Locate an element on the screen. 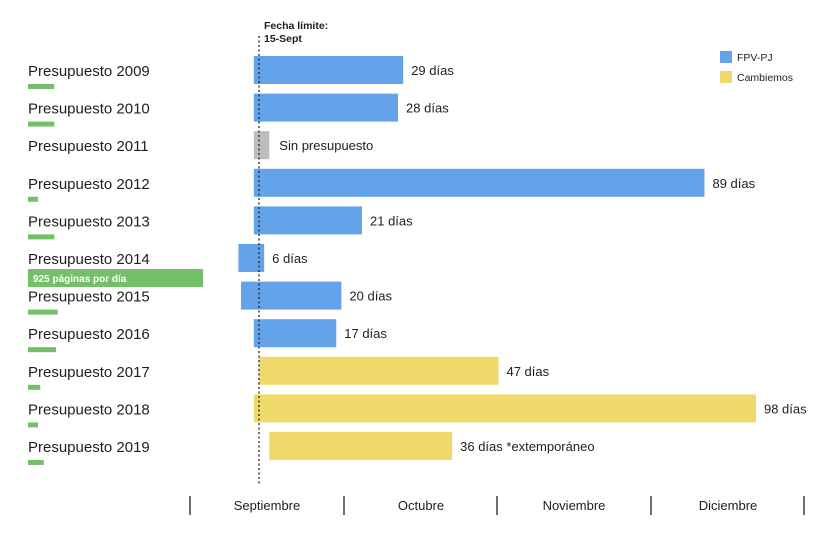  deadline-marker: Fecha límite: 15-Sept is located at coordinates (293, 253).